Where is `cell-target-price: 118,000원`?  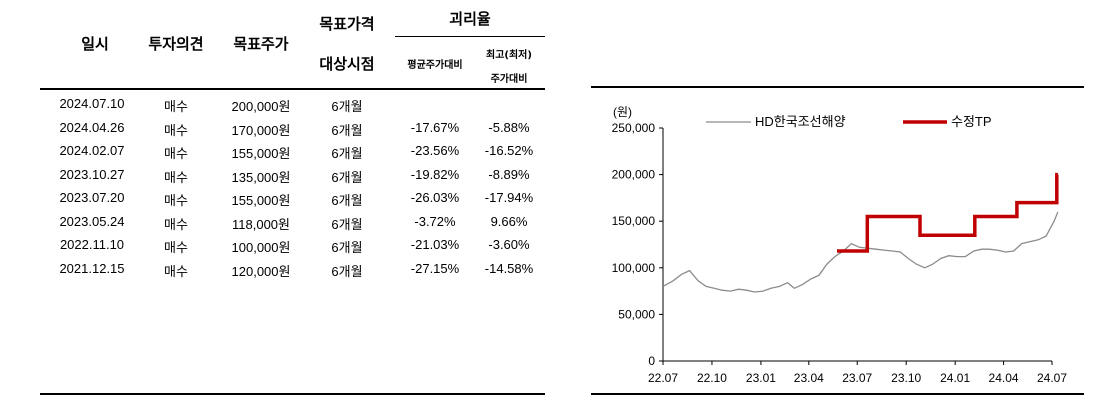 cell-target-price: 118,000원 is located at coordinates (261, 224).